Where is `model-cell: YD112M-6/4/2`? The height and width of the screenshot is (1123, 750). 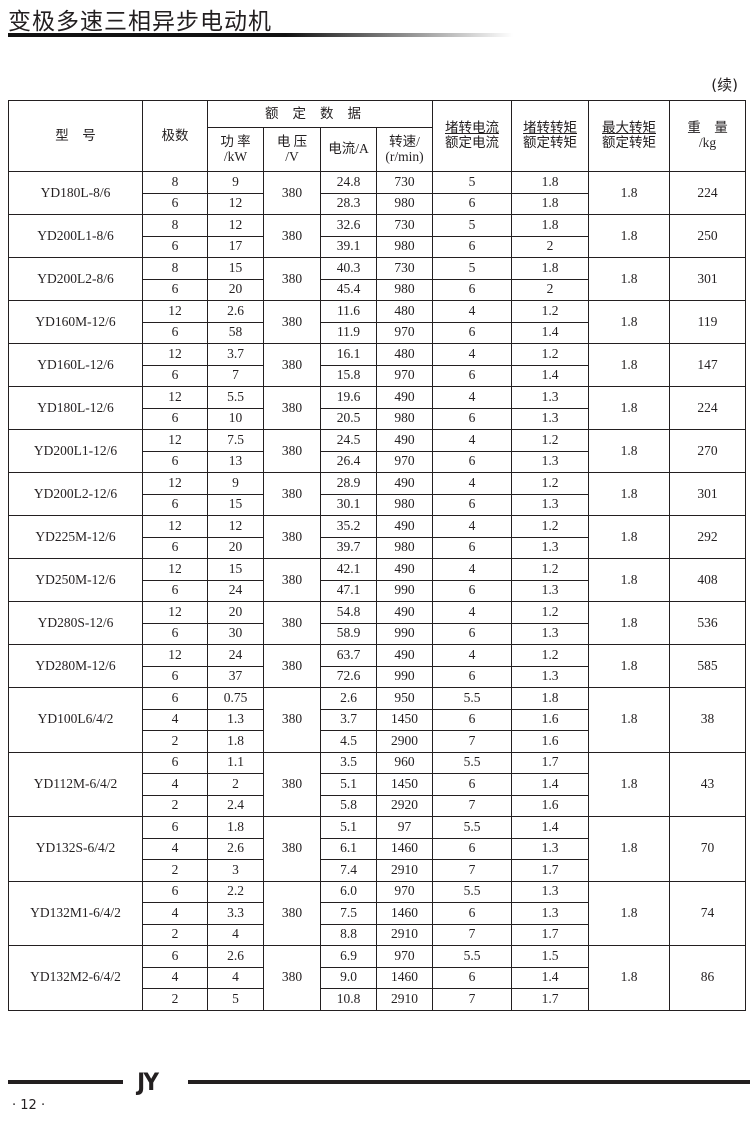 model-cell: YD112M-6/4/2 is located at coordinates (75, 784).